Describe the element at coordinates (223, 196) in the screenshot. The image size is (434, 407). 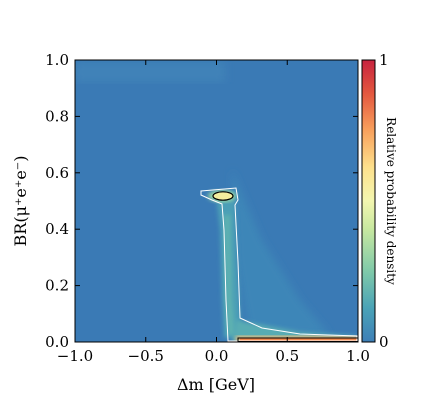
I see `peak-contour` at that location.